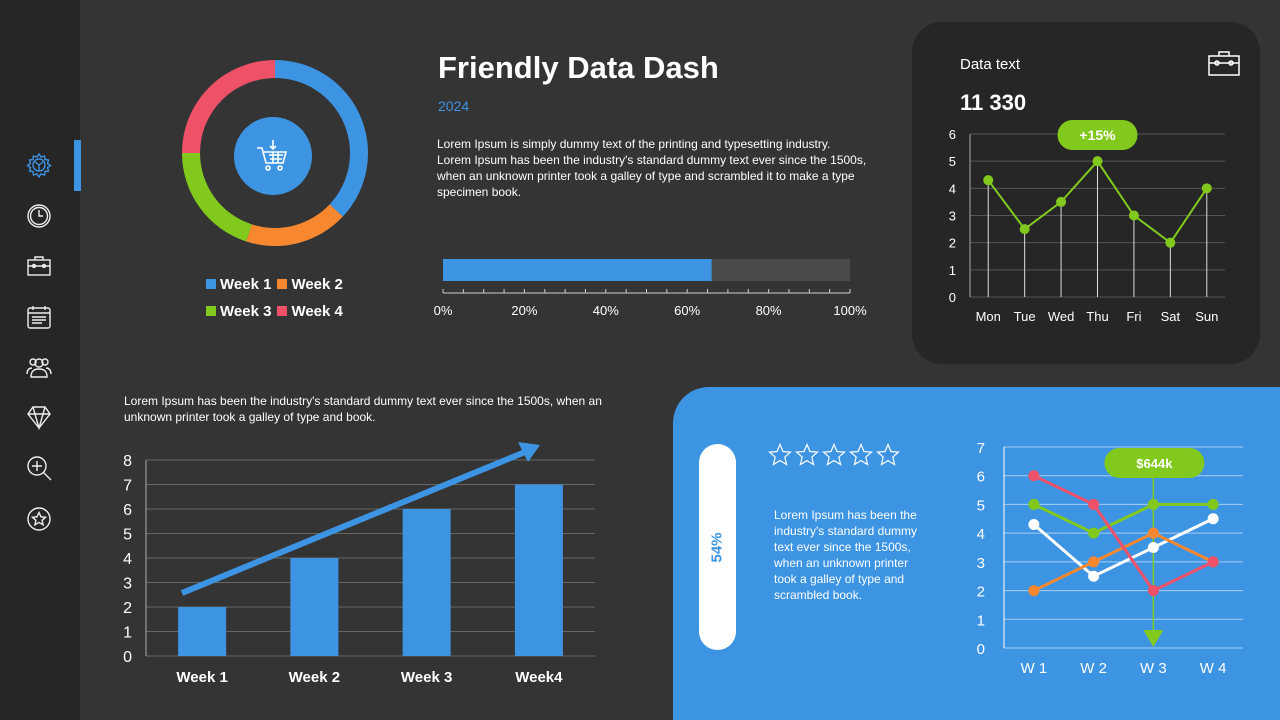  What do you see at coordinates (39, 519) in the screenshot?
I see `sidebar-item-favorites` at bounding box center [39, 519].